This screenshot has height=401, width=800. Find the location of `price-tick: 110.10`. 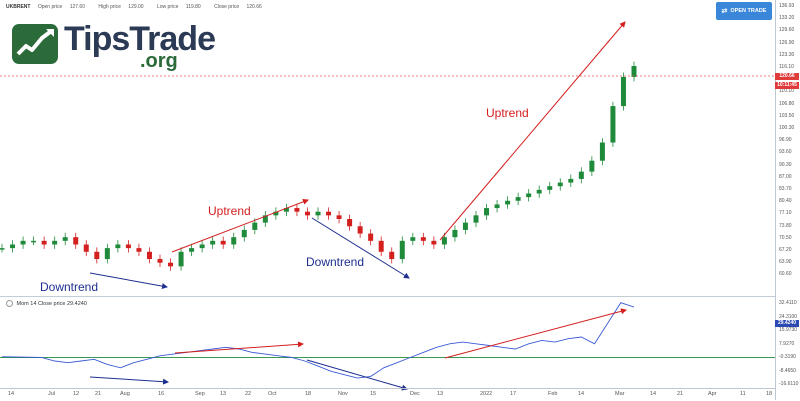

price-tick: 110.10 is located at coordinates (786, 91).